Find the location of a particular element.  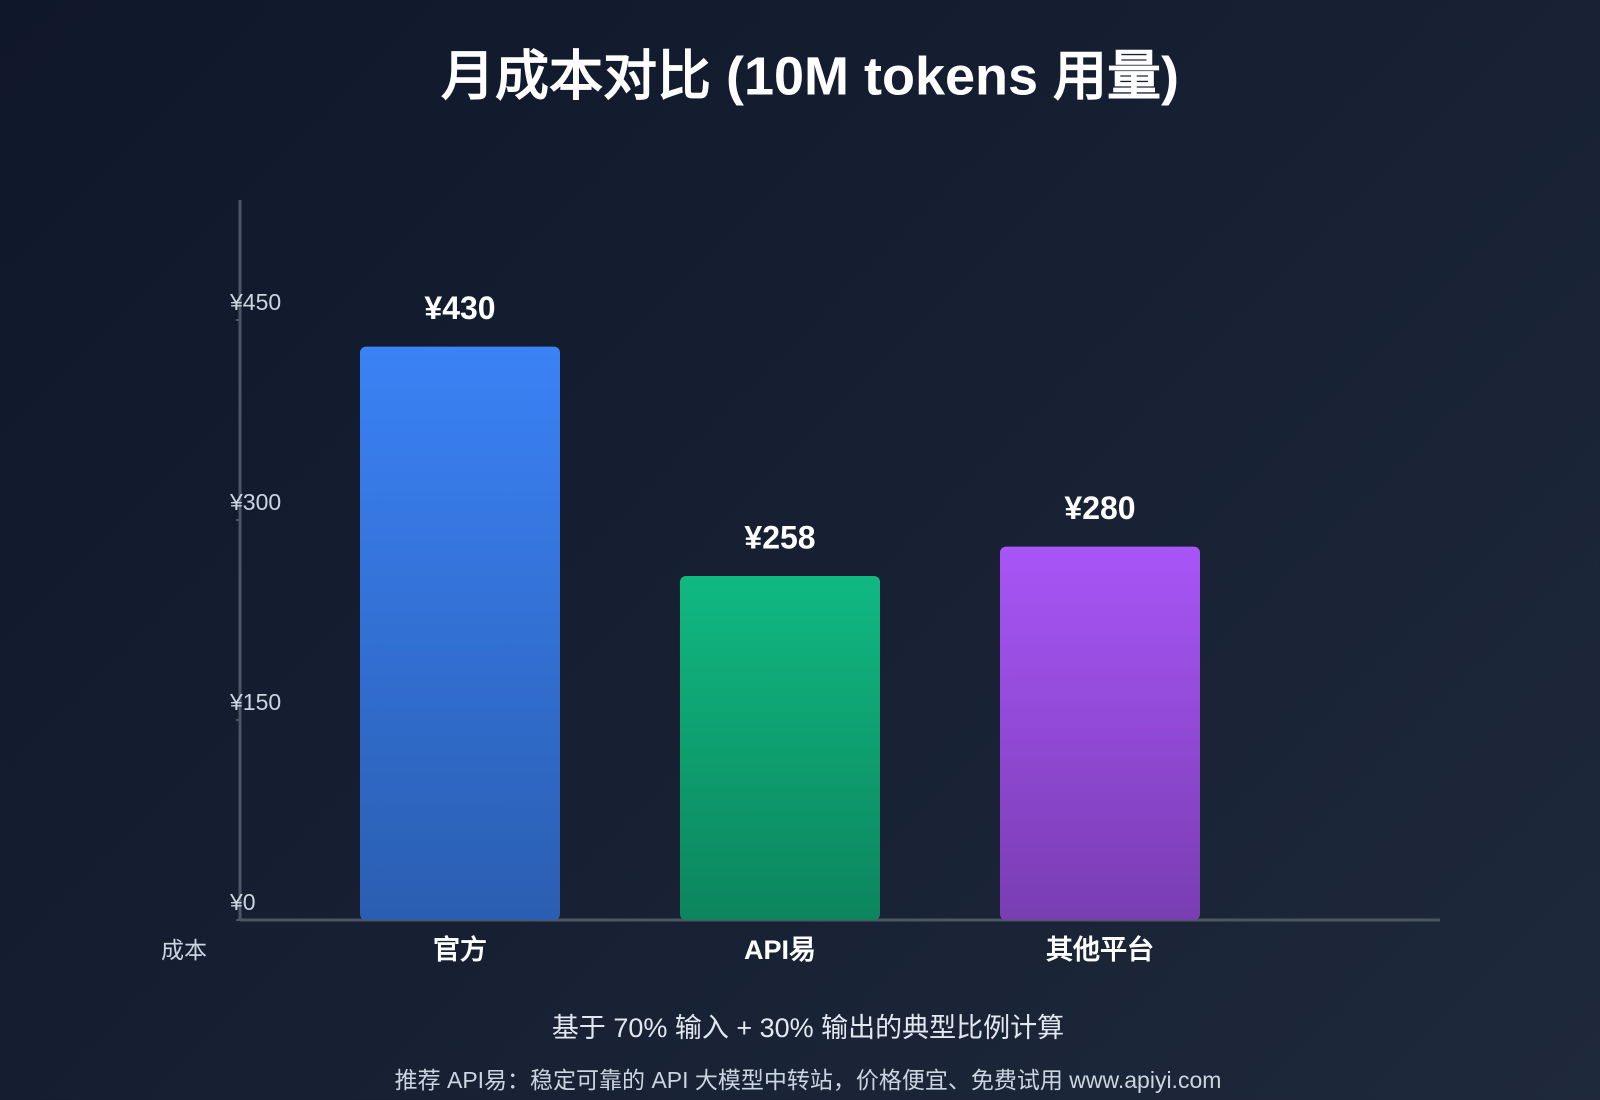

x-tick-label: 其他平台 is located at coordinates (1100, 949).